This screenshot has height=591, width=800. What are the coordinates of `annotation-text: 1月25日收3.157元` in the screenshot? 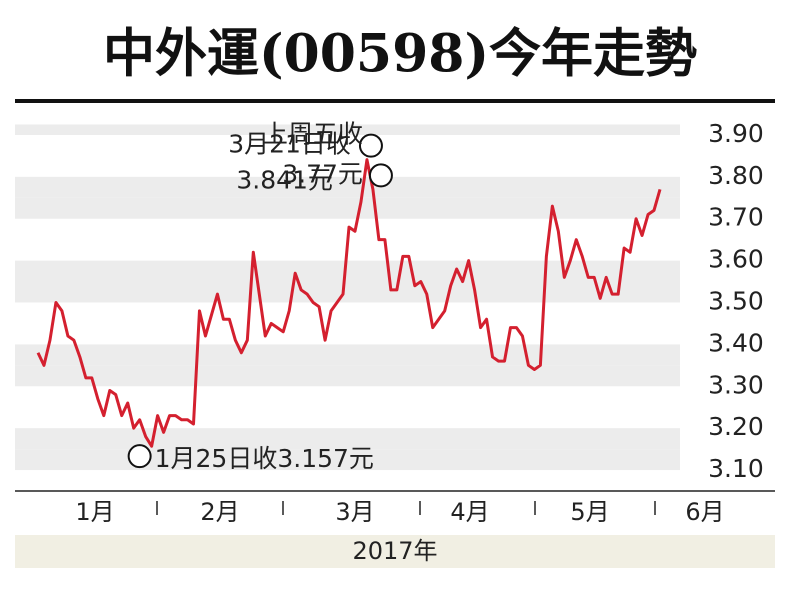 It's located at (264, 458).